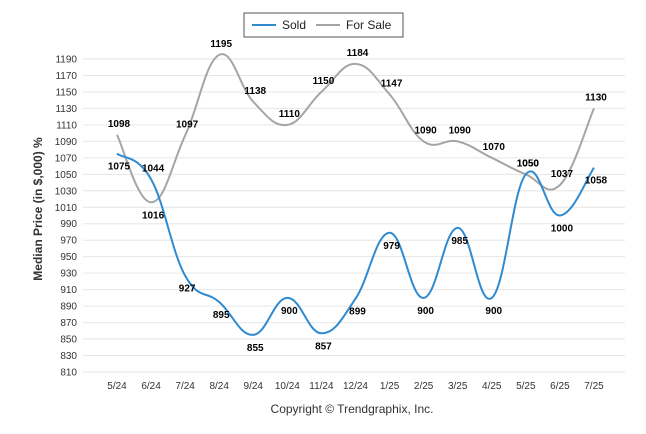 The width and height of the screenshot is (646, 434). What do you see at coordinates (68, 340) in the screenshot?
I see `y-tick-label: 850` at bounding box center [68, 340].